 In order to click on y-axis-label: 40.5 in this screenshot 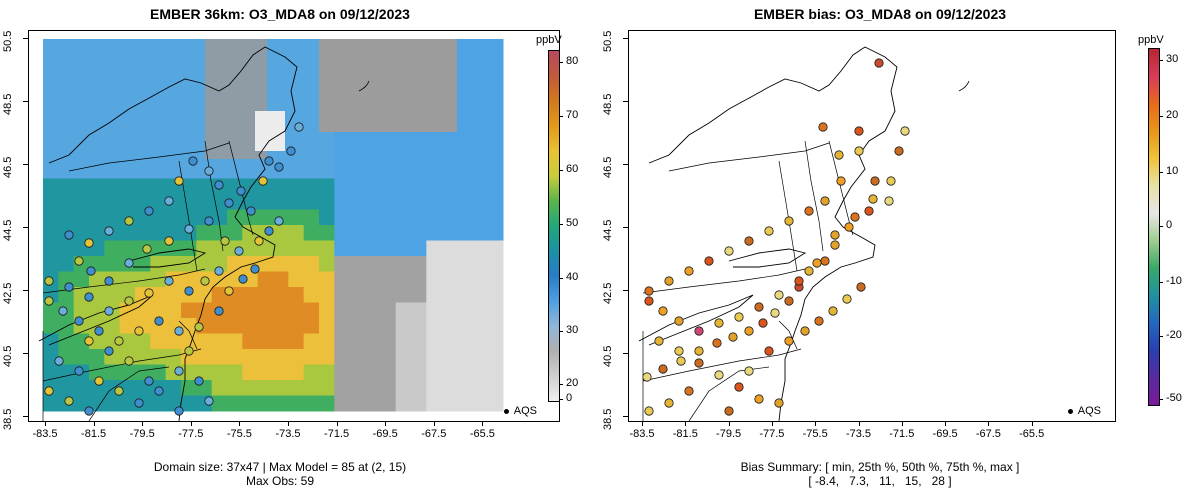, I will do `click(8, 356)`.